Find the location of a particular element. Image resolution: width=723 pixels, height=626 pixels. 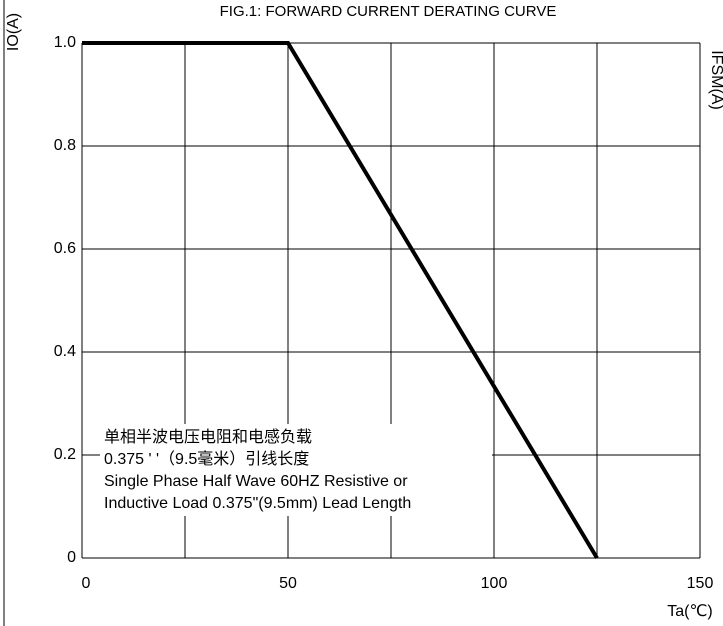

annotation: 单相半波电压电阻和电感负载 is located at coordinates (208, 437).